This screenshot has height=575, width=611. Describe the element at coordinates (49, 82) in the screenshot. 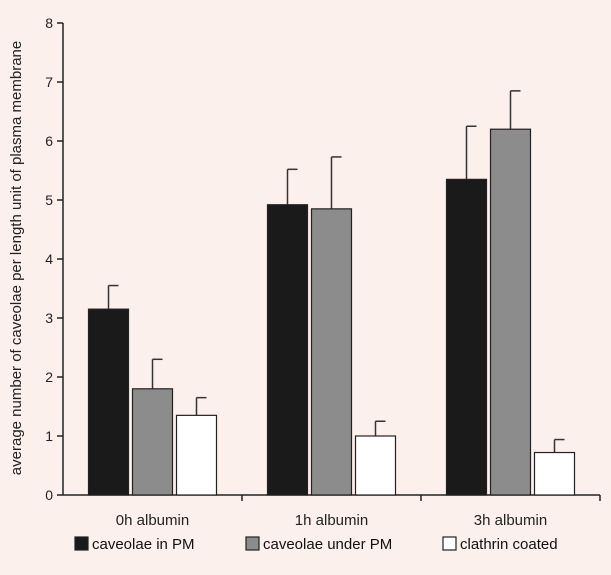

I see `y-tick-label: 7` at that location.